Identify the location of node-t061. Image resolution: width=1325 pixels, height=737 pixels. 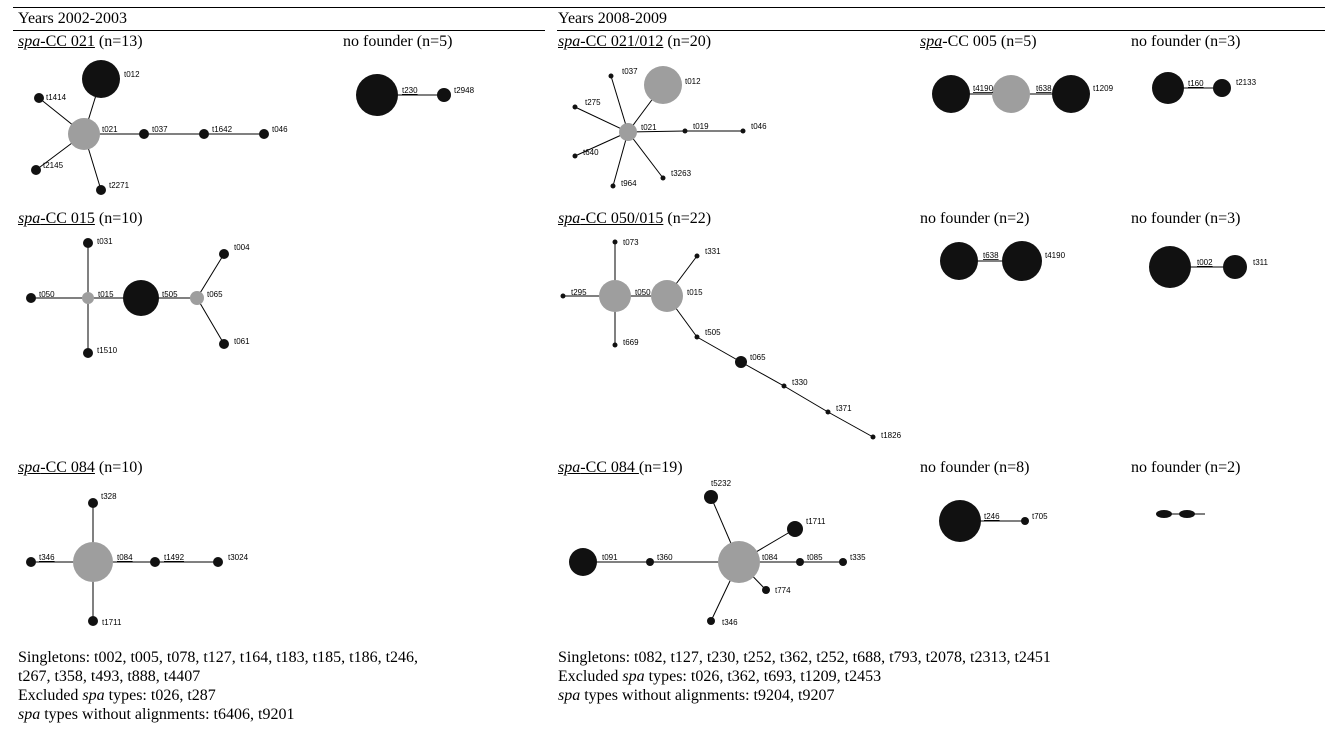
(224, 344).